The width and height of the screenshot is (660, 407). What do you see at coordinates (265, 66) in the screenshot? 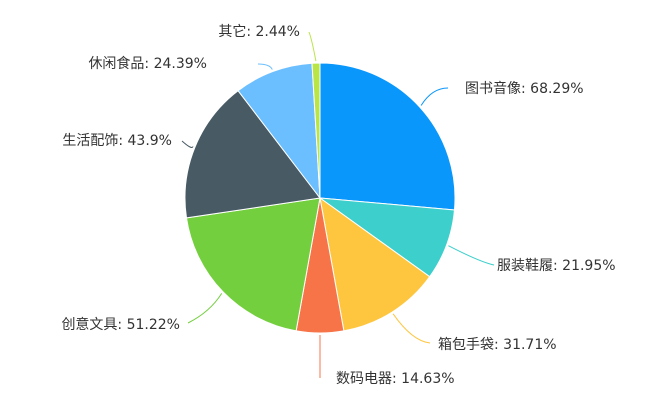
I see `slice-7-leader-line` at bounding box center [265, 66].